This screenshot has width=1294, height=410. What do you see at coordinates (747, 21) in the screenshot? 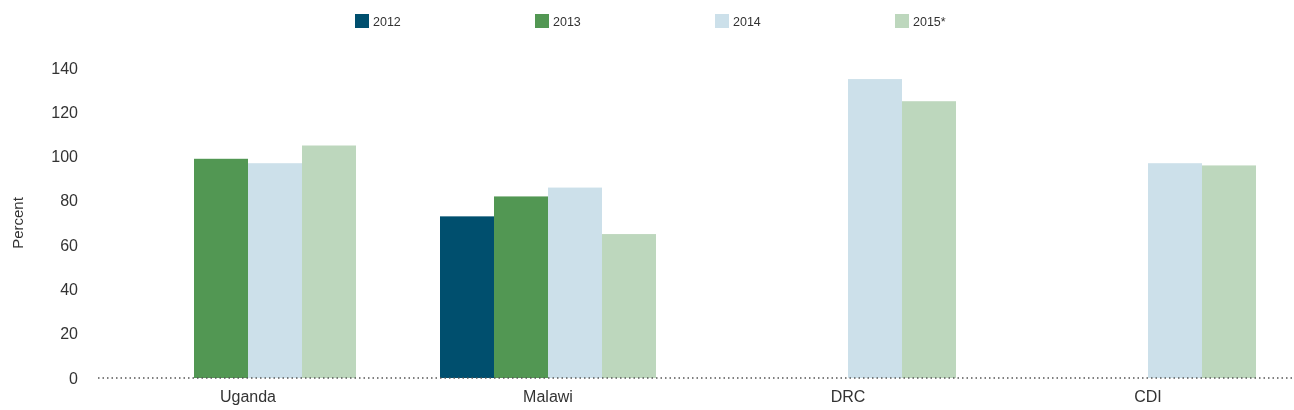
I see `legend-label: 2014` at bounding box center [747, 21].